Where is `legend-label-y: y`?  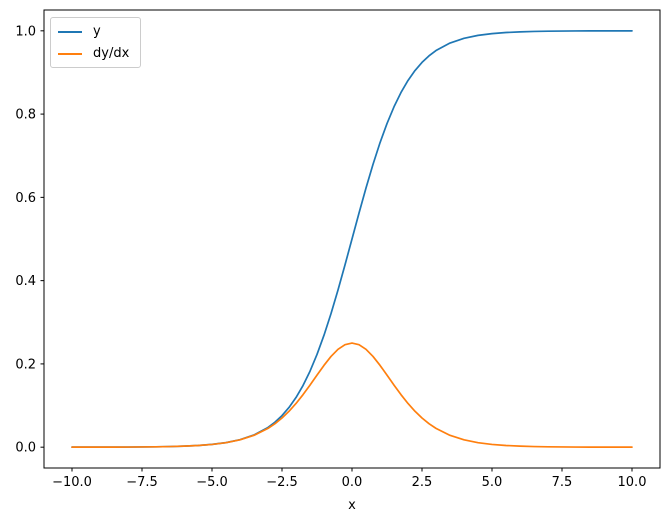 legend-label-y: y is located at coordinates (97, 31).